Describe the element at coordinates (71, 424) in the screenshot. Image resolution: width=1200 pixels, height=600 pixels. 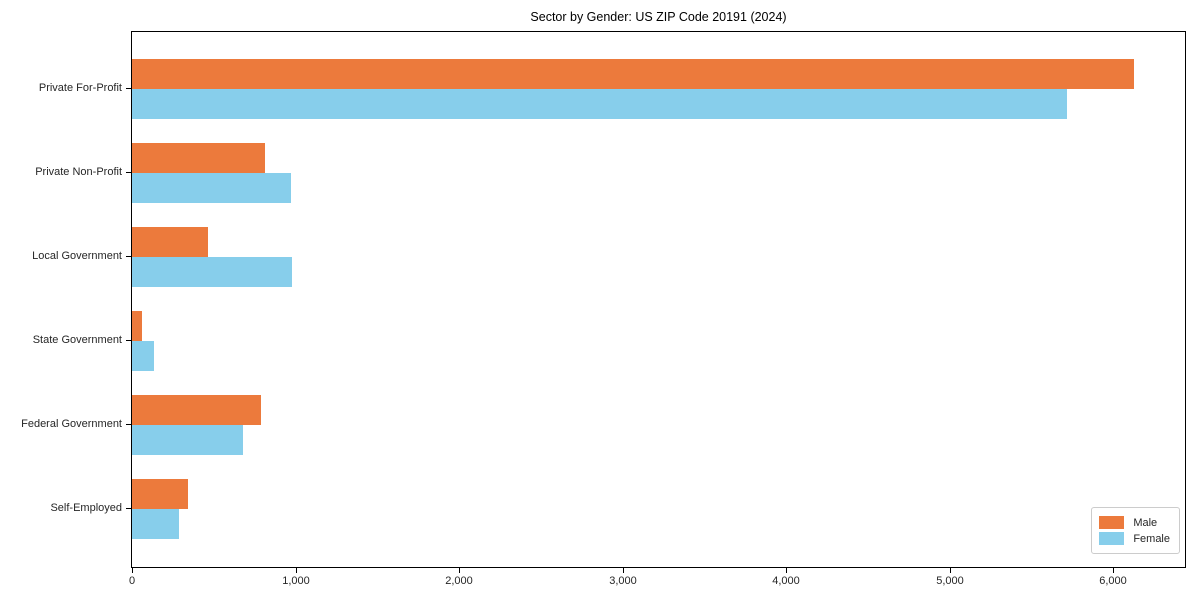
I see `y-tick-label: Federal Government` at that location.